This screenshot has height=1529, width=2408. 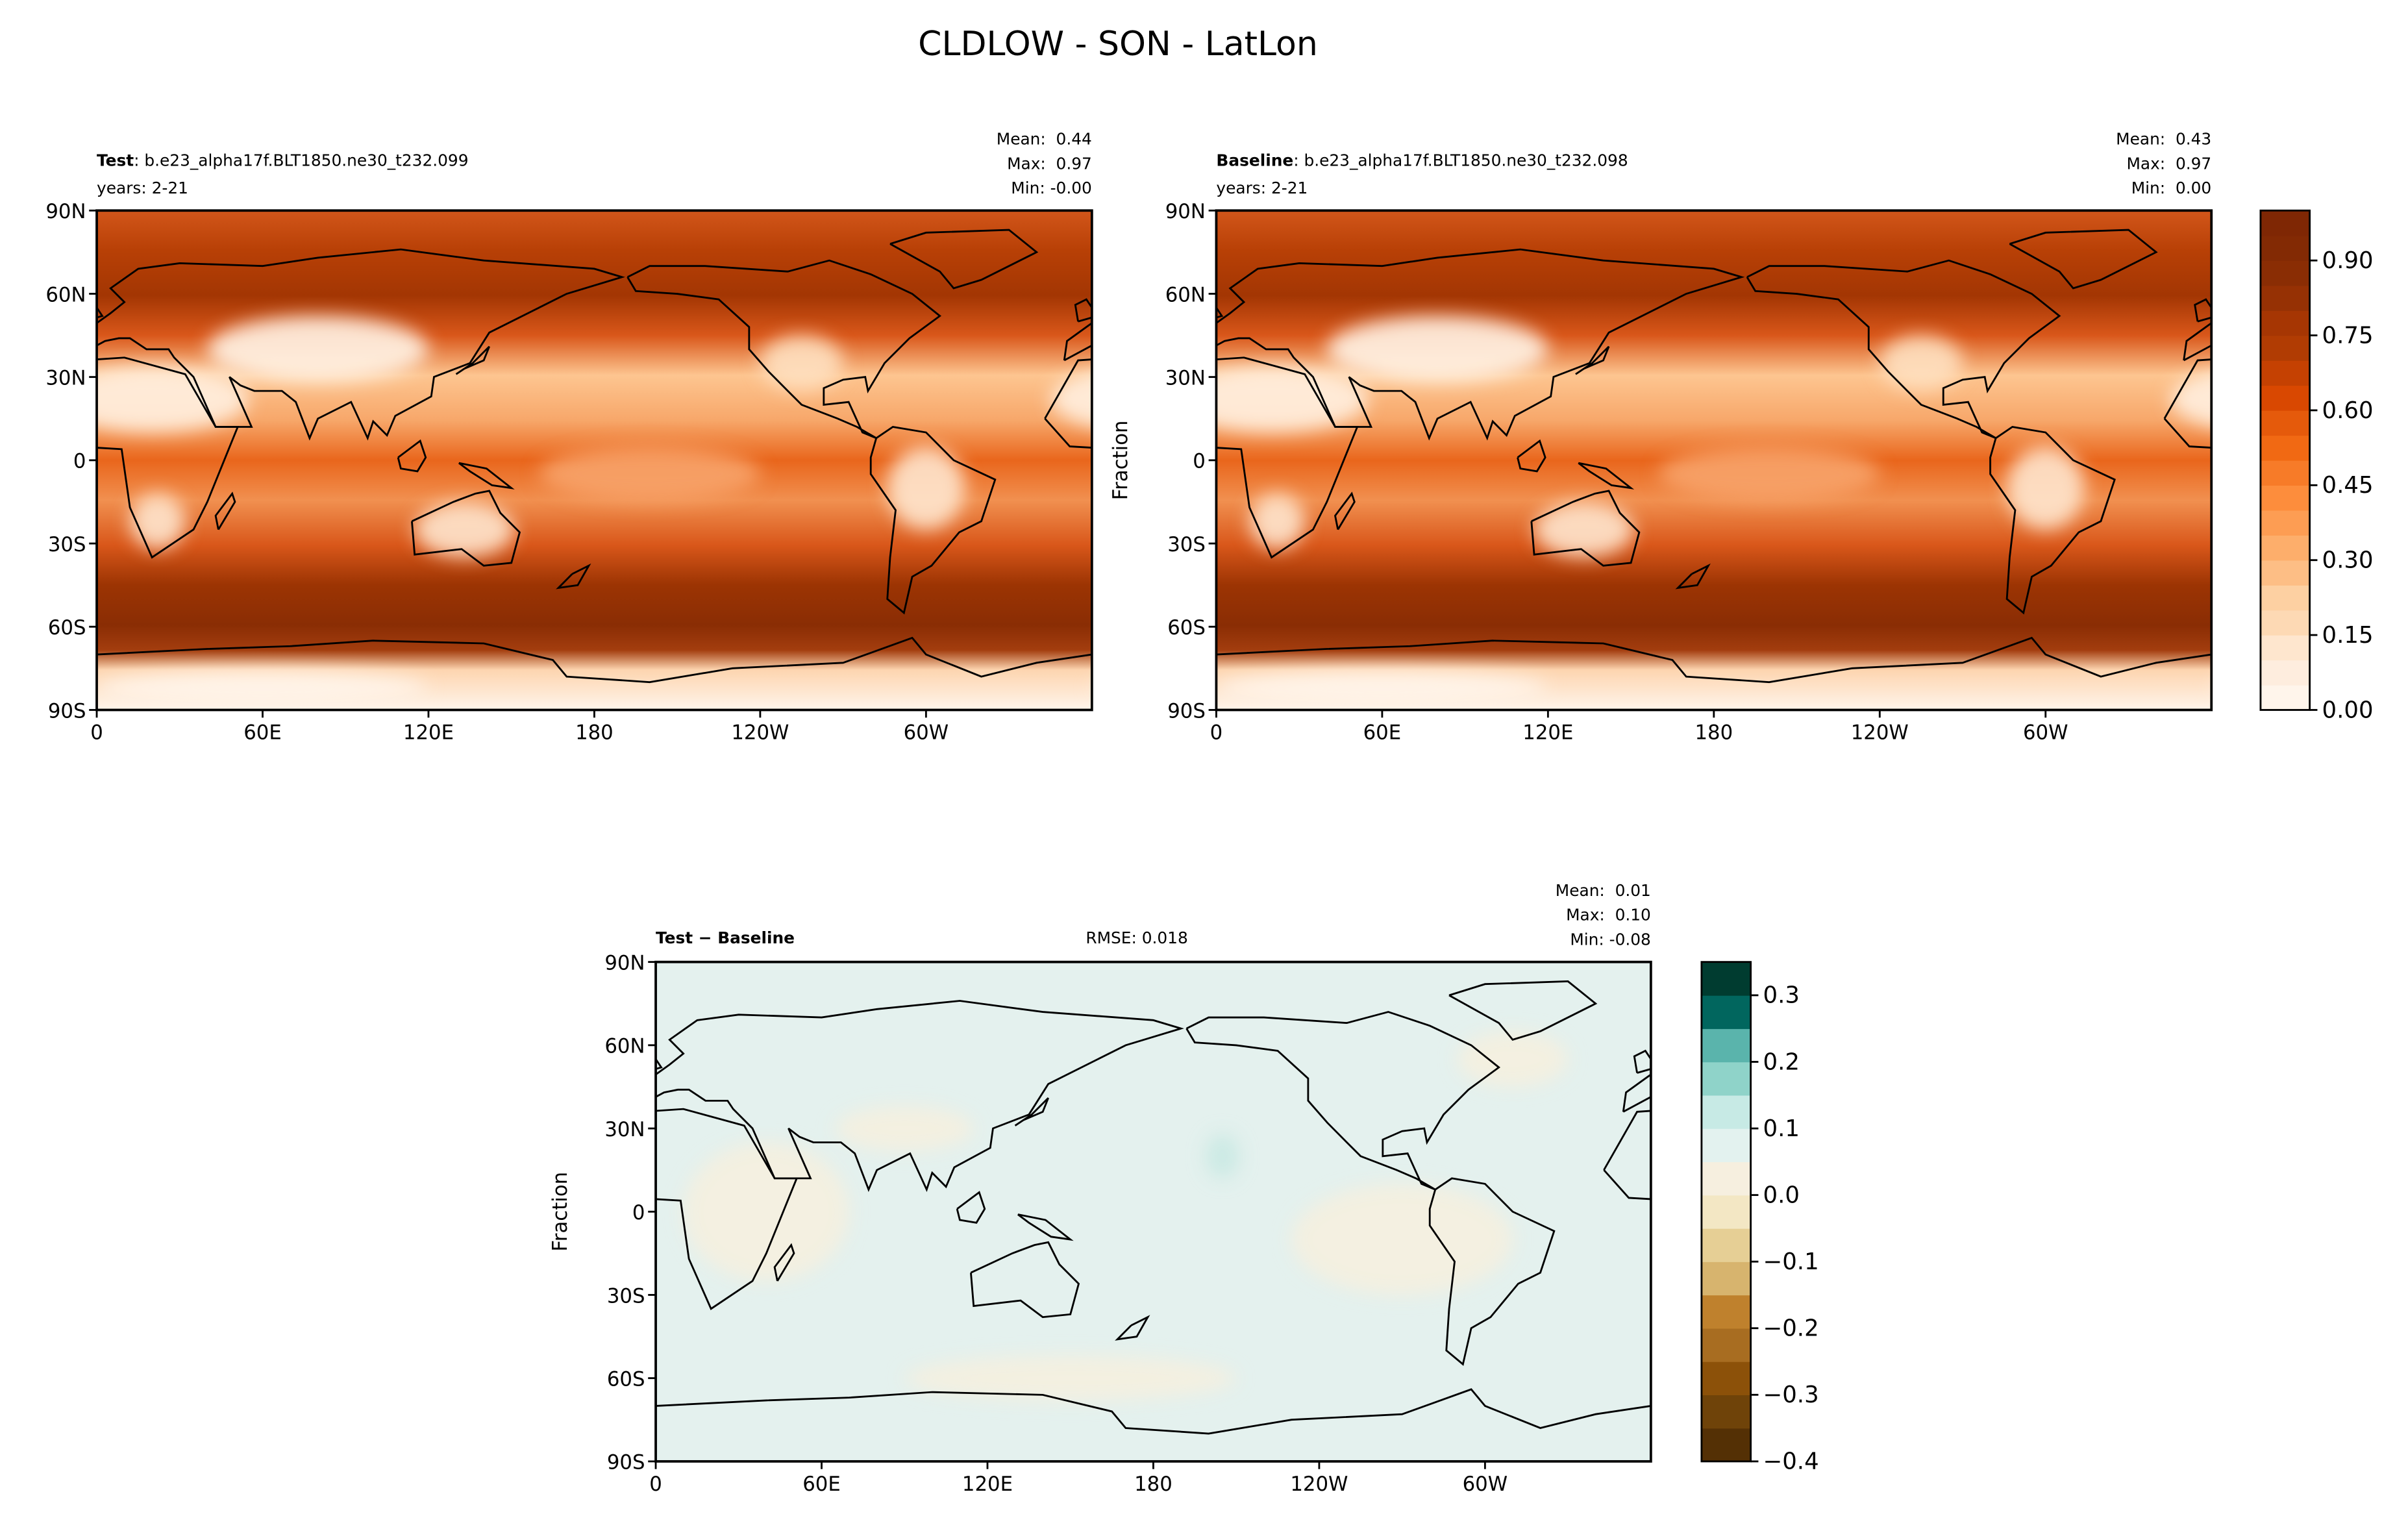 What do you see at coordinates (262, 732) in the screenshot?
I see `x-tick-label: 60E` at bounding box center [262, 732].